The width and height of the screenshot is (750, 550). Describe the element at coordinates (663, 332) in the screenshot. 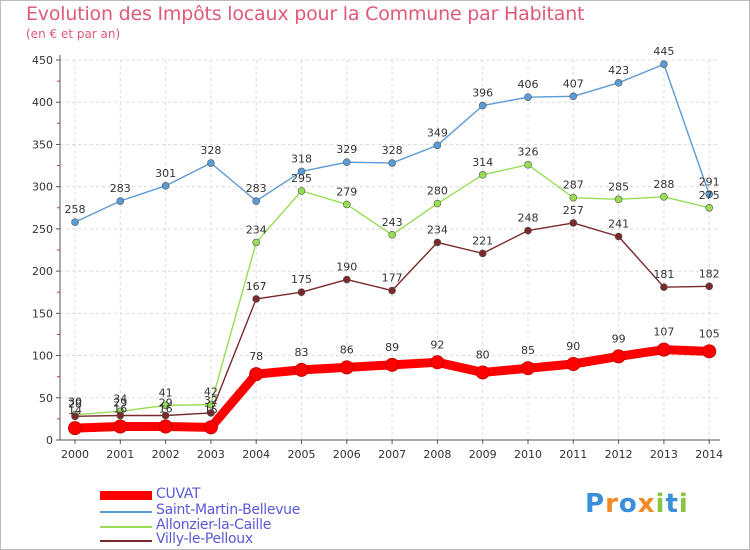

I see `data-label-cuvat: 107` at that location.